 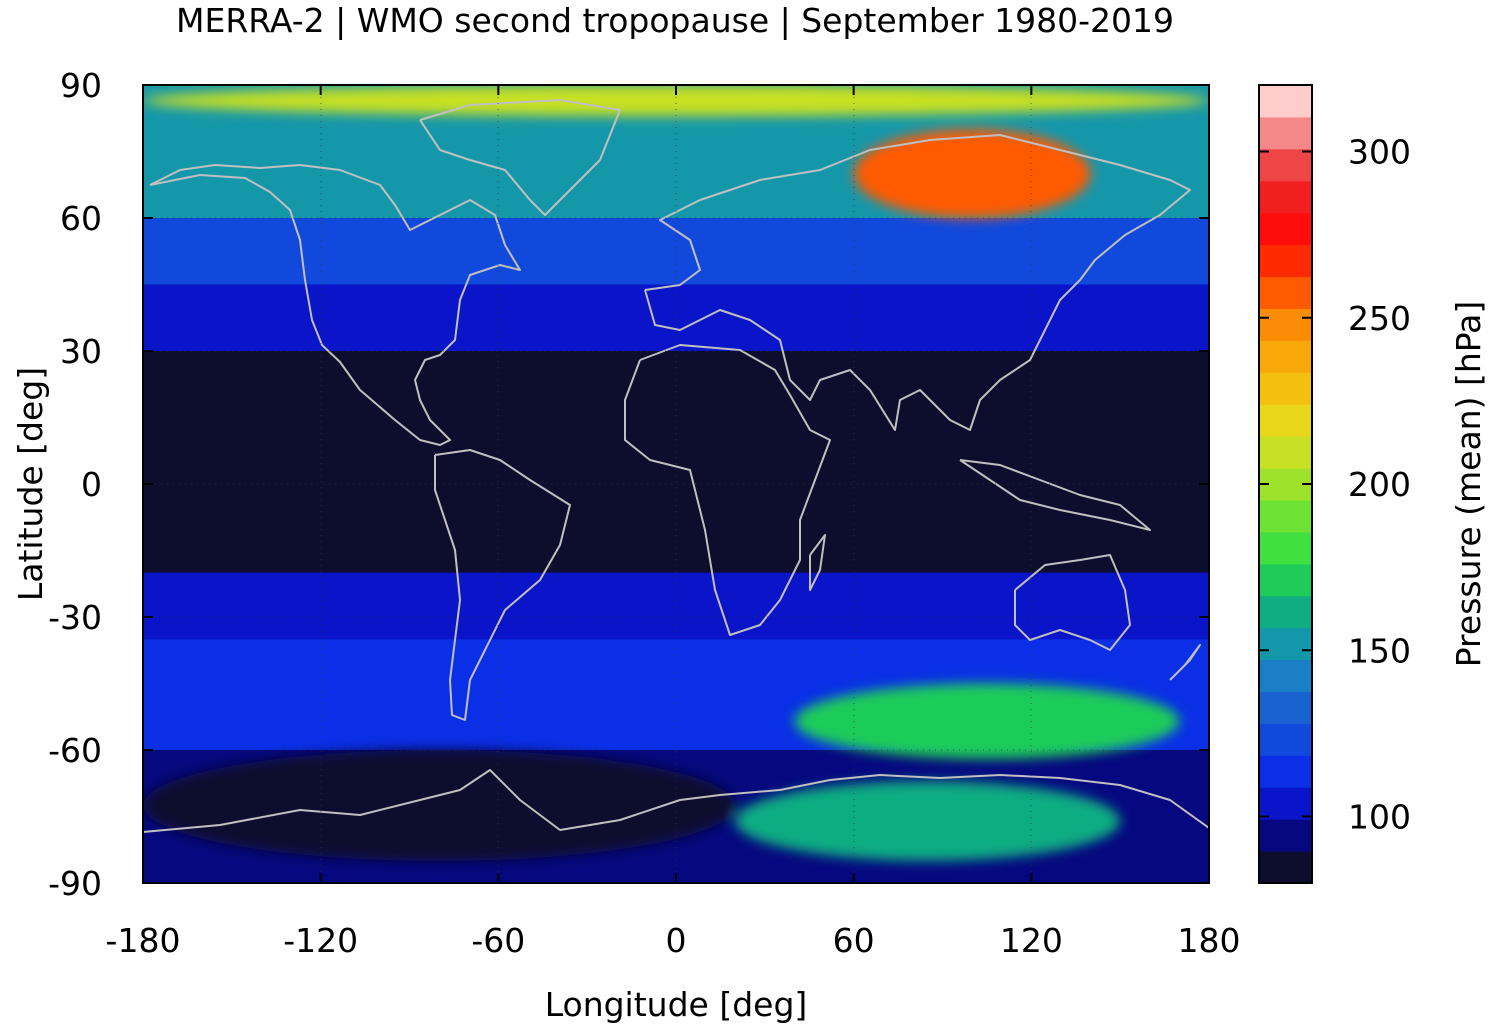 What do you see at coordinates (439, 805) in the screenshot?
I see `region-antarctic-west` at bounding box center [439, 805].